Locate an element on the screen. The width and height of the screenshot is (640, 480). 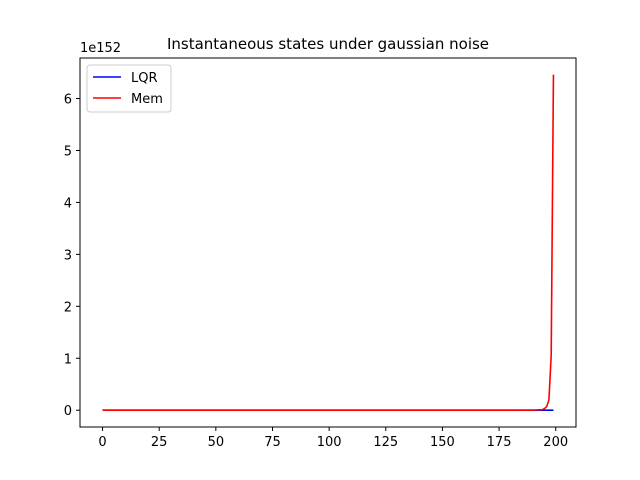
legend: LQR Mem is located at coordinates (129, 88).